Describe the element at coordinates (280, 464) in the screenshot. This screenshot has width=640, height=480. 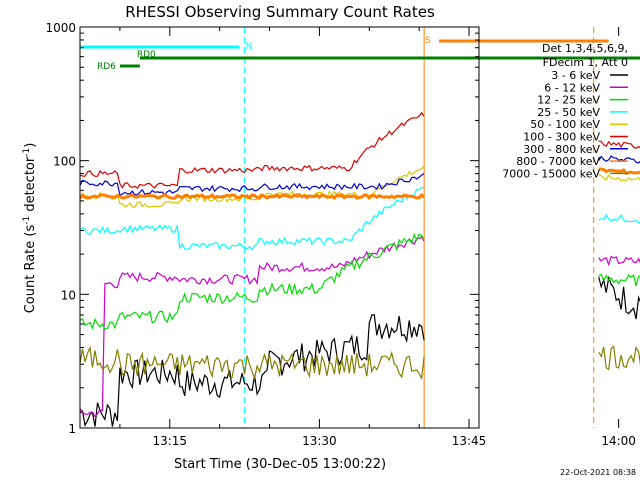
I see `x-axis-label: Start Time (30-Dec-05 13:00:22)` at that location.